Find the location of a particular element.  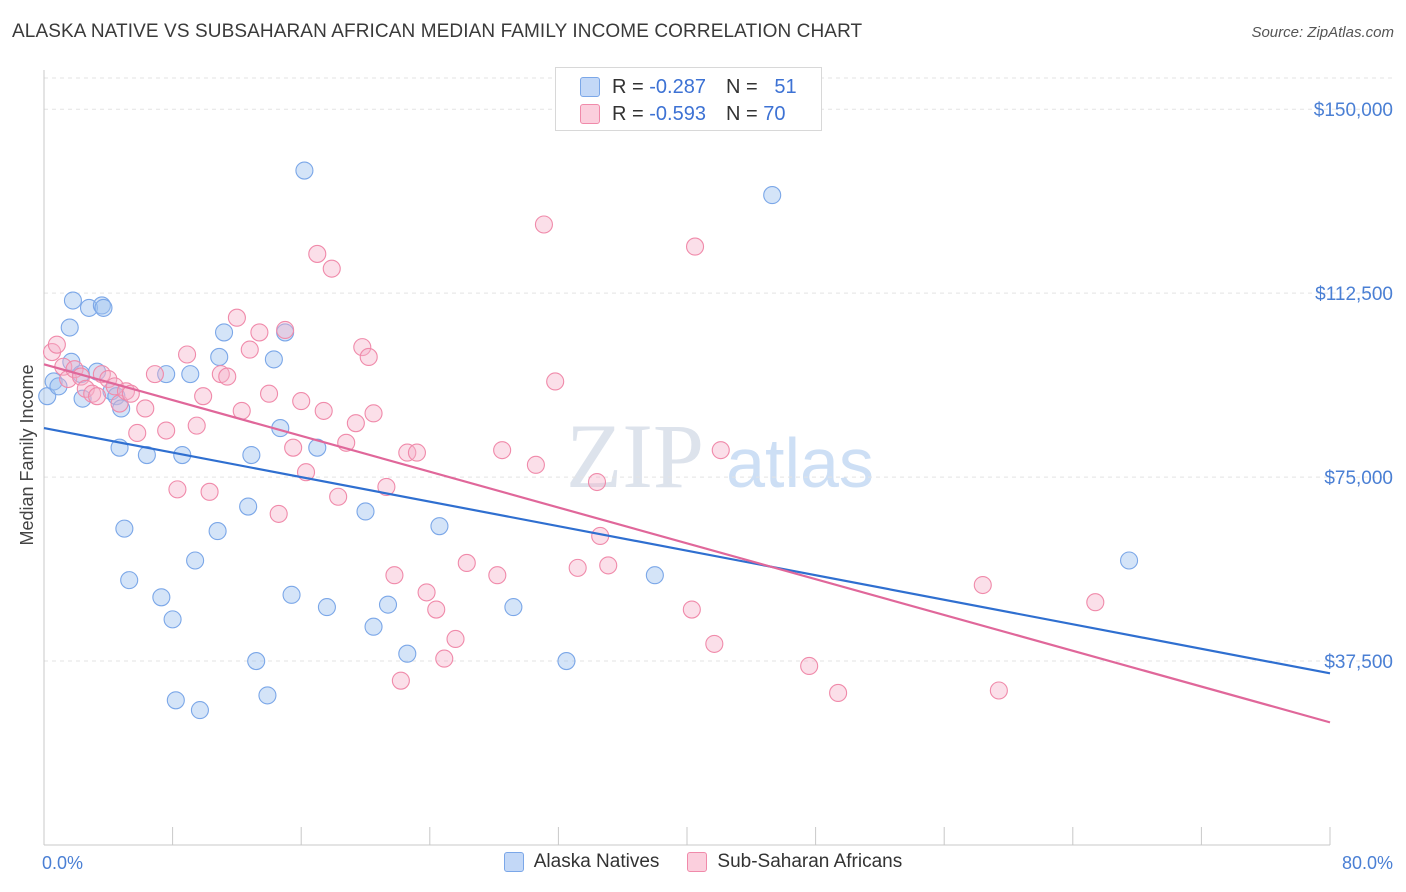

n-label: N = is located at coordinates (741, 86).